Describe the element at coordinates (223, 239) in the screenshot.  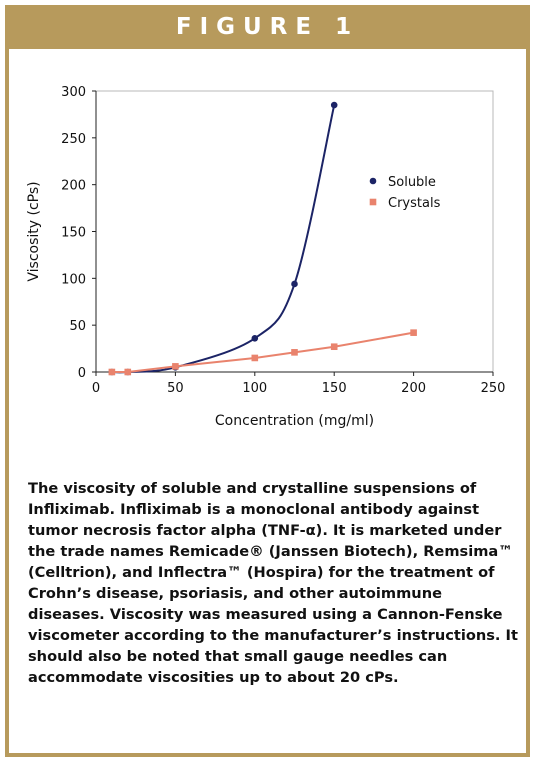
I see `series-line-soluble` at that location.